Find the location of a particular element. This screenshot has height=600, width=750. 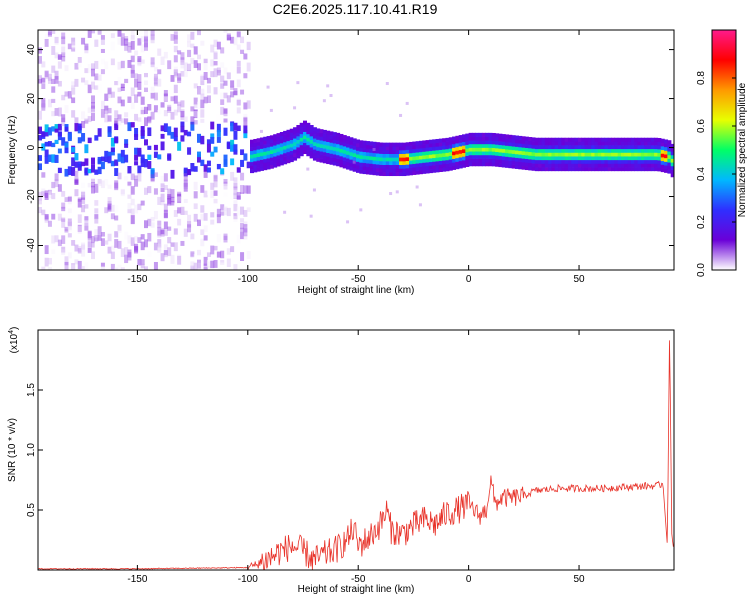

heat-cell-2022 is located at coordinates (649, 147).